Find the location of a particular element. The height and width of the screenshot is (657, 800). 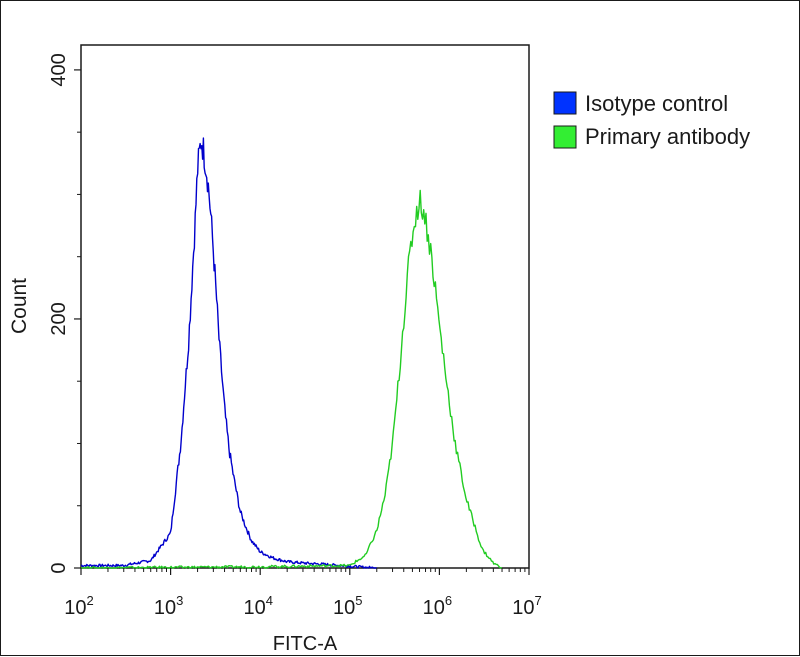

x-tick-label: 10² is located at coordinates (78, 606).